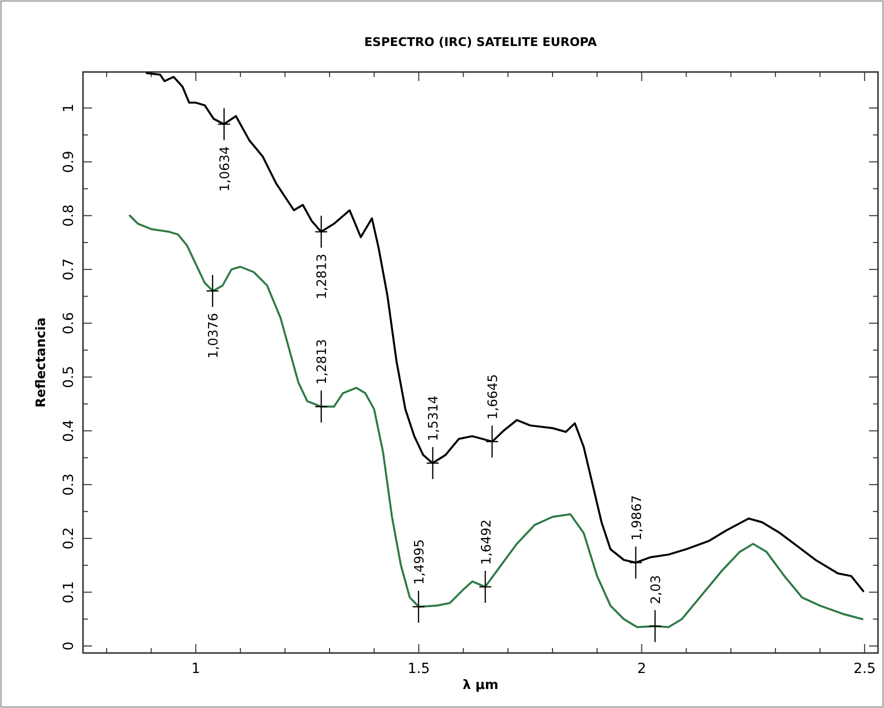 The width and height of the screenshot is (884, 708). What do you see at coordinates (420, 562) in the screenshot?
I see `annotation: 1,4995` at bounding box center [420, 562].